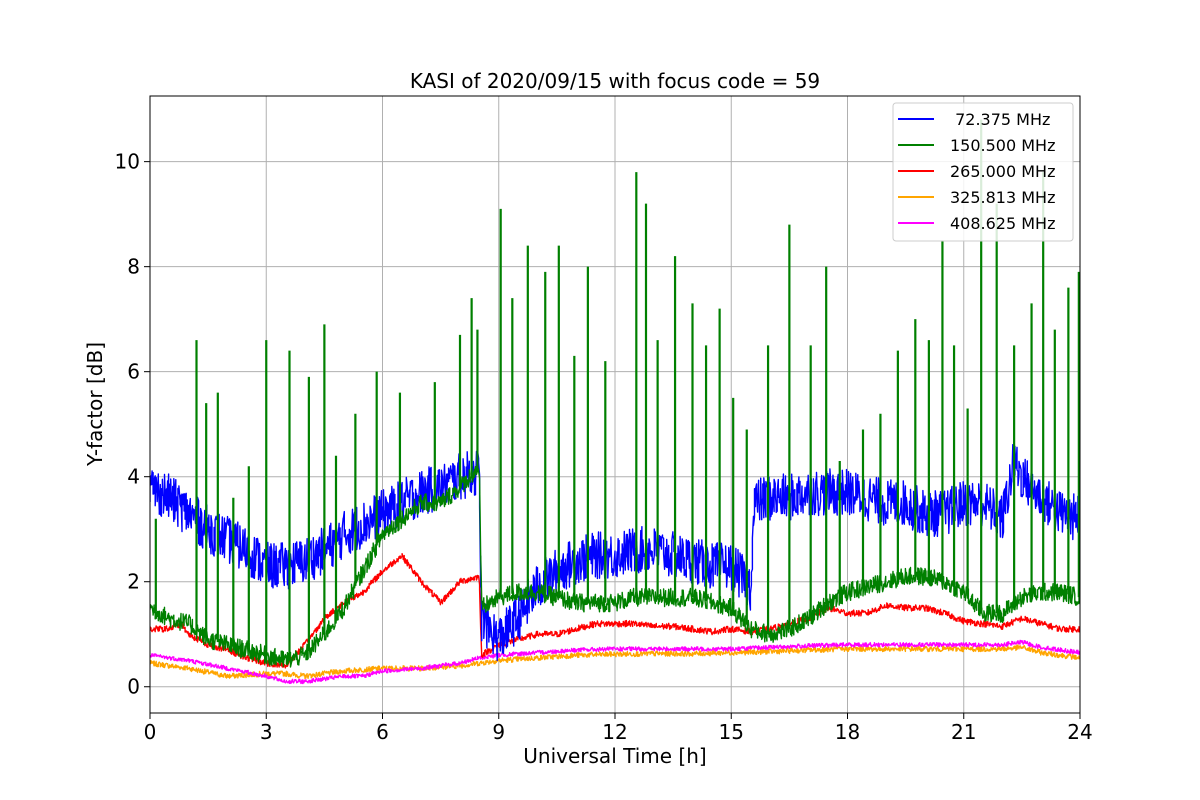  What do you see at coordinates (1000, 119) in the screenshot?
I see `legend-label: 72.375 MHz` at bounding box center [1000, 119].